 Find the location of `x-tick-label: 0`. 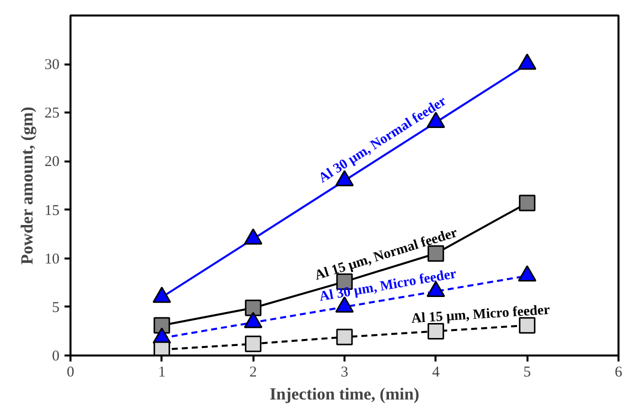

x-tick-label: 0 is located at coordinates (70, 372).